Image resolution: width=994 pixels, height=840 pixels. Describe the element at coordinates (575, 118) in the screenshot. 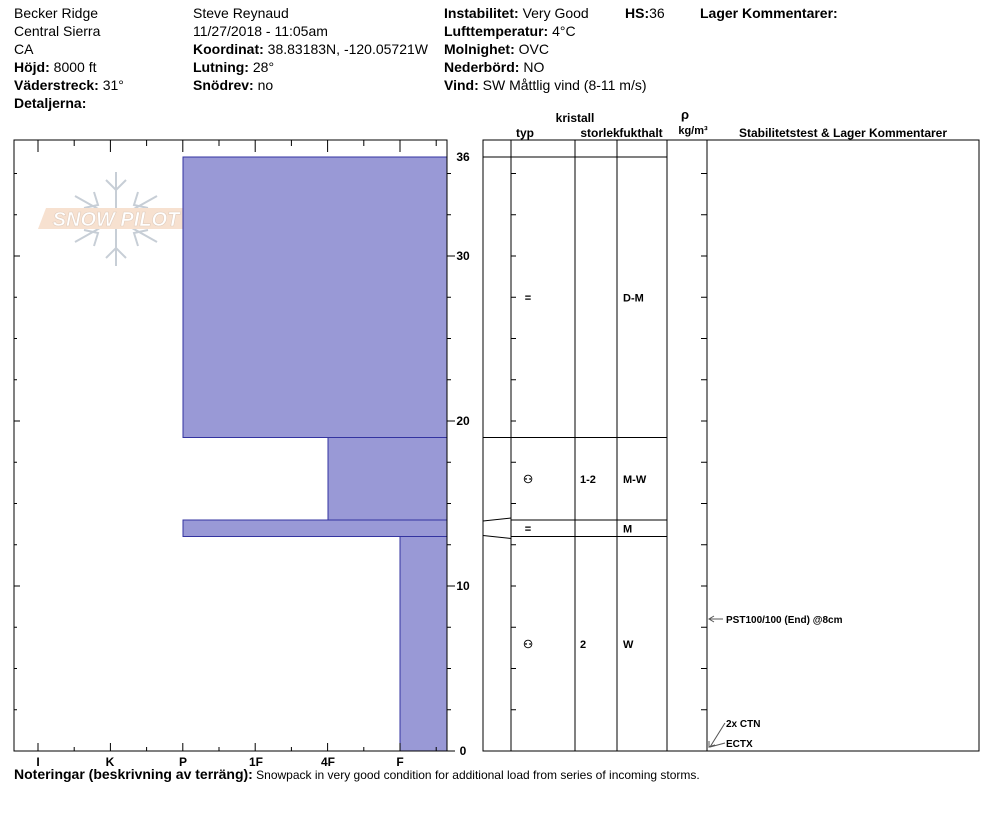

I see `col-crystal-label: kristall` at that location.